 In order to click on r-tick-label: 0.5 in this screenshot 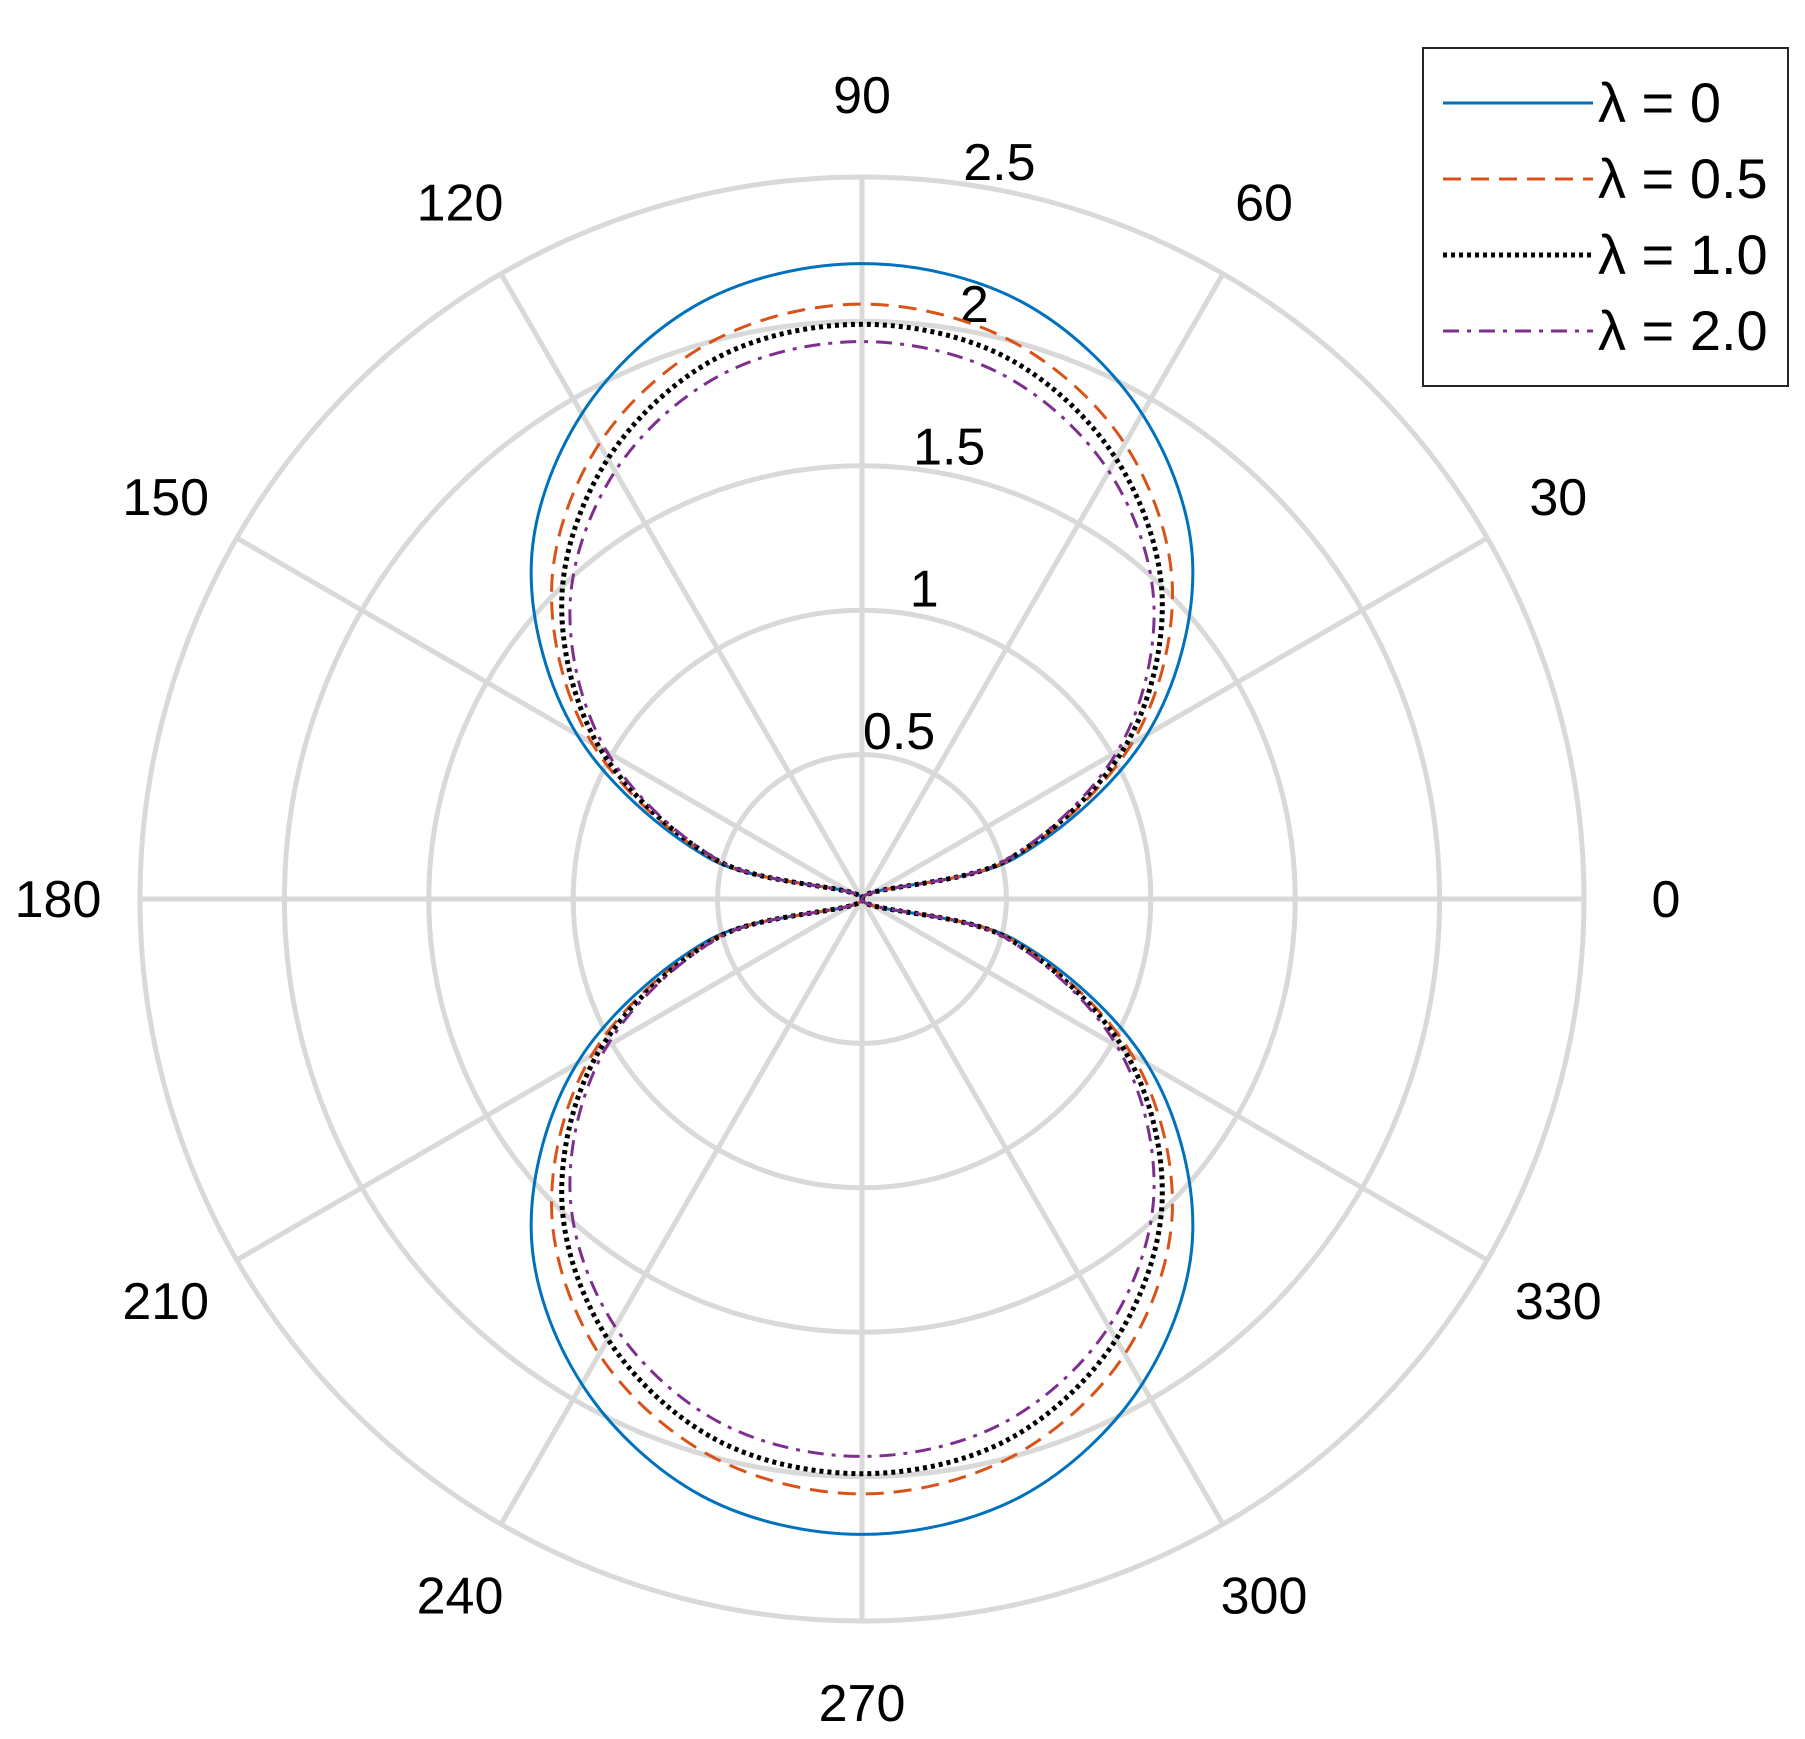, I will do `click(899, 732)`.